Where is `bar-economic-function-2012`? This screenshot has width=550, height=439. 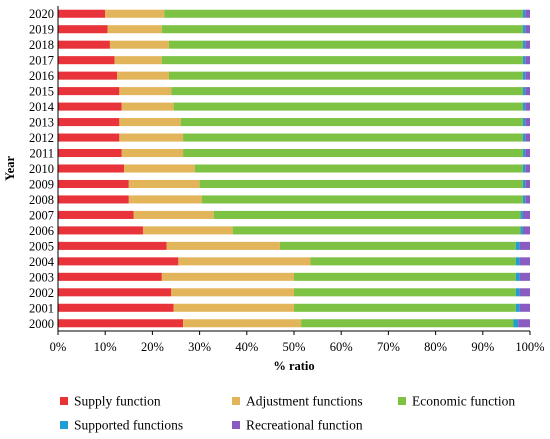
bar-economic-function-2012 is located at coordinates (353, 137).